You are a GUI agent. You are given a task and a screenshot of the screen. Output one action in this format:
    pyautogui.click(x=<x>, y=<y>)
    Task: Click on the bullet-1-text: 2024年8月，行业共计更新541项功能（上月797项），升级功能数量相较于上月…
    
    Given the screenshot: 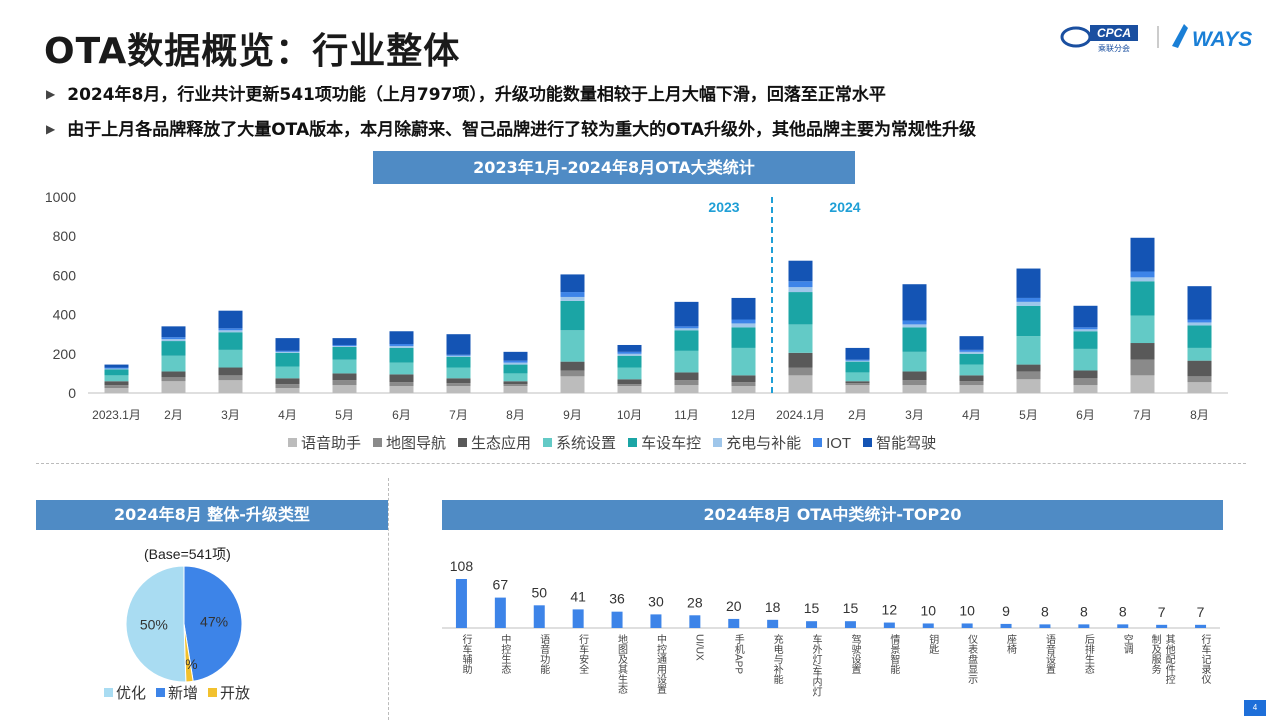 What is the action you would take?
    pyautogui.click(x=476, y=95)
    